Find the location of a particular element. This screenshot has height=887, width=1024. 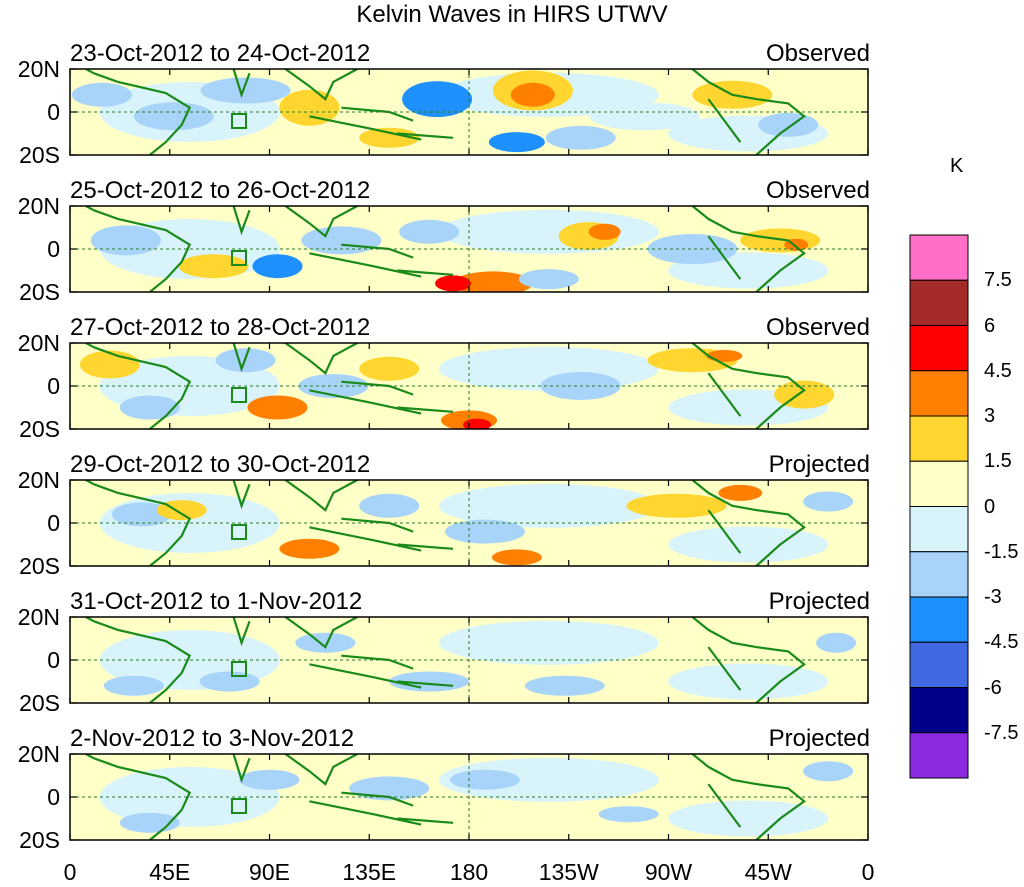

panel-date-range: 25-Oct-2012 to 26-Oct-2012 is located at coordinates (220, 190).